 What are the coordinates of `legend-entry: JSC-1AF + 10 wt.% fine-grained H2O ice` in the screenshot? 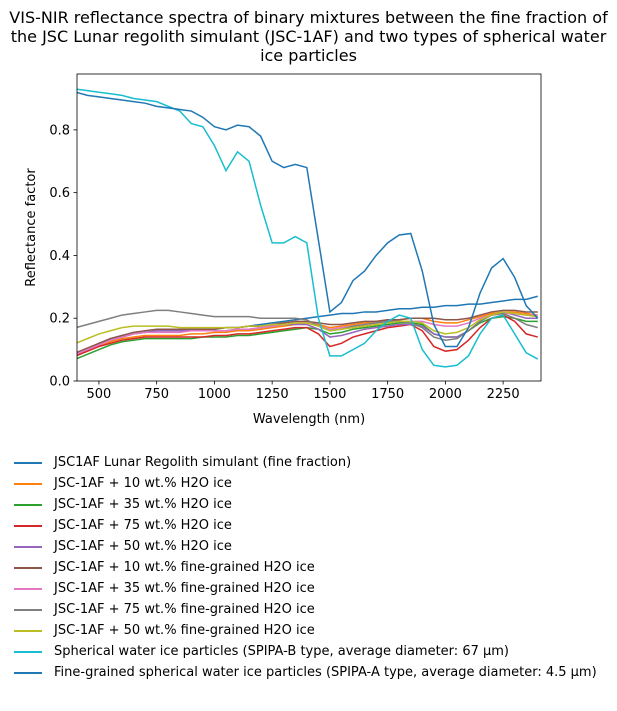 It's located at (314, 567).